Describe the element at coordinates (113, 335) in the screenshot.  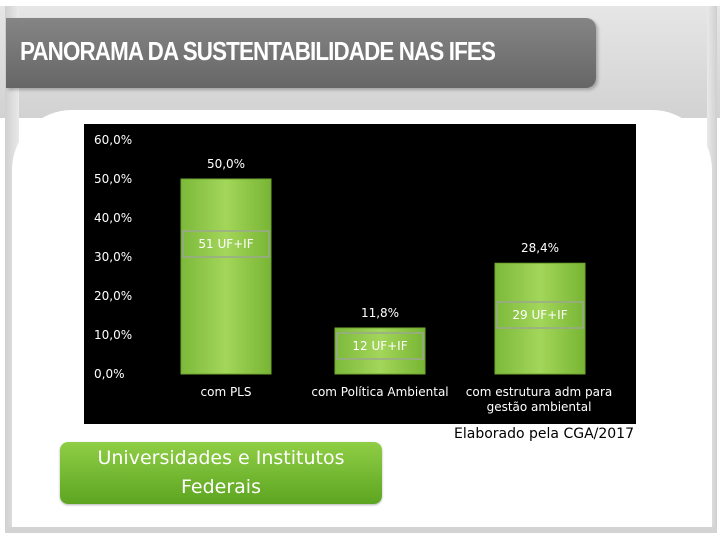
I see `y-tick-label: 10,0%` at that location.